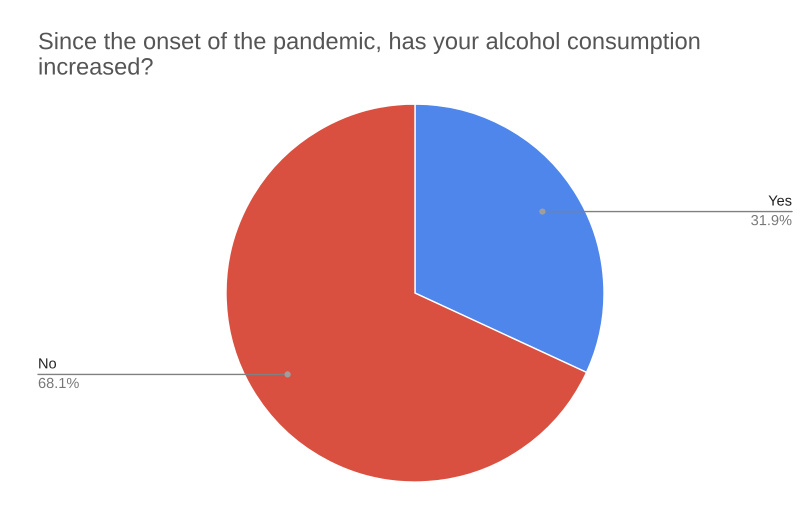  I want to click on slice-label: Yes, so click(780, 201).